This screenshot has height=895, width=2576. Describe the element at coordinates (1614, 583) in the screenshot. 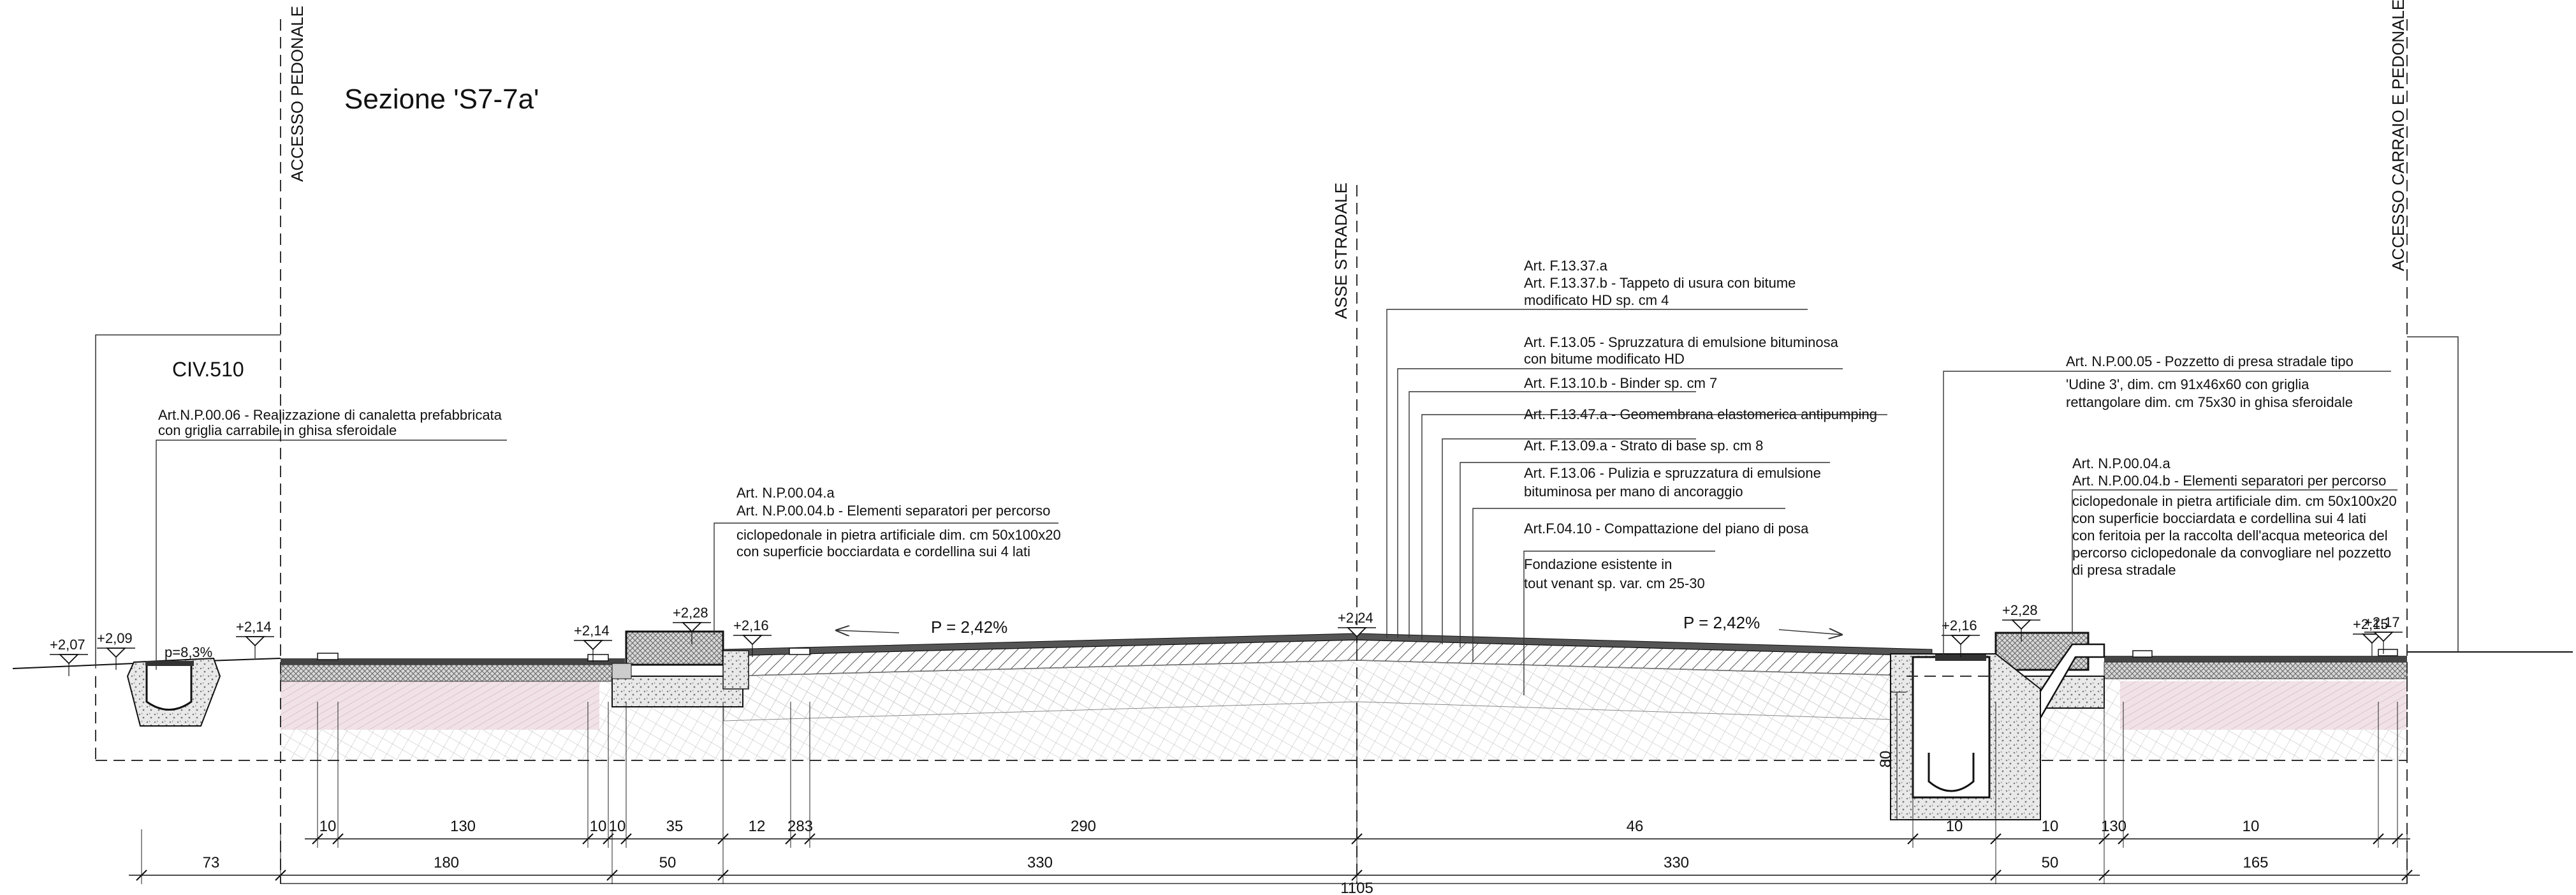

I see `note-layer-8-line-2: tout venant sp. var. cm 25-30` at that location.